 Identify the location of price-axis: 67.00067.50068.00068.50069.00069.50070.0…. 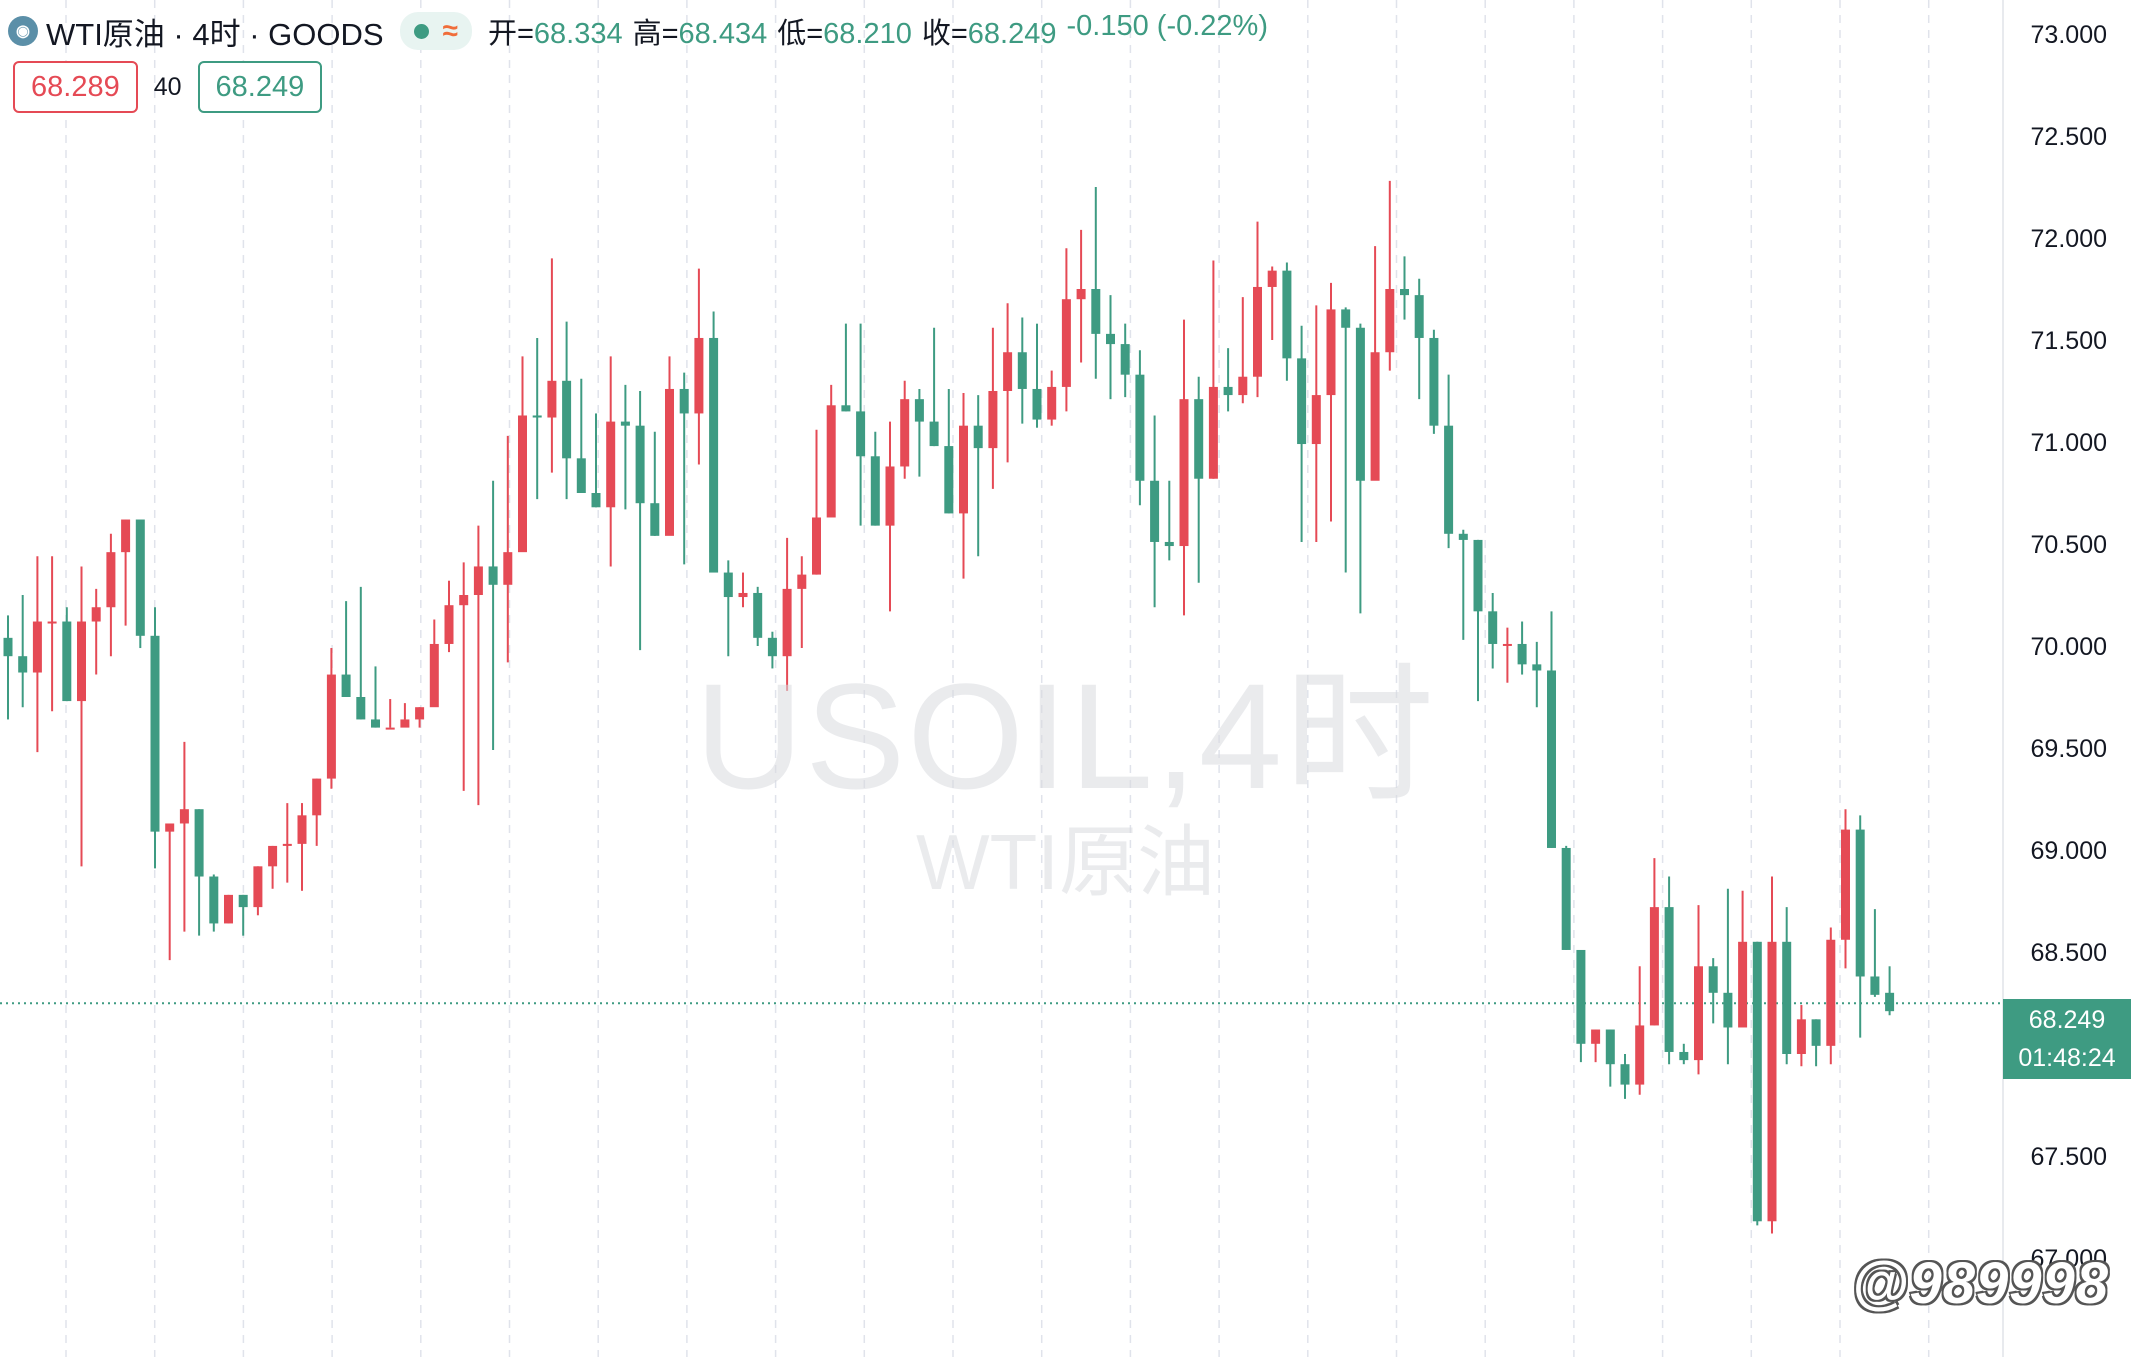
(2054, 678).